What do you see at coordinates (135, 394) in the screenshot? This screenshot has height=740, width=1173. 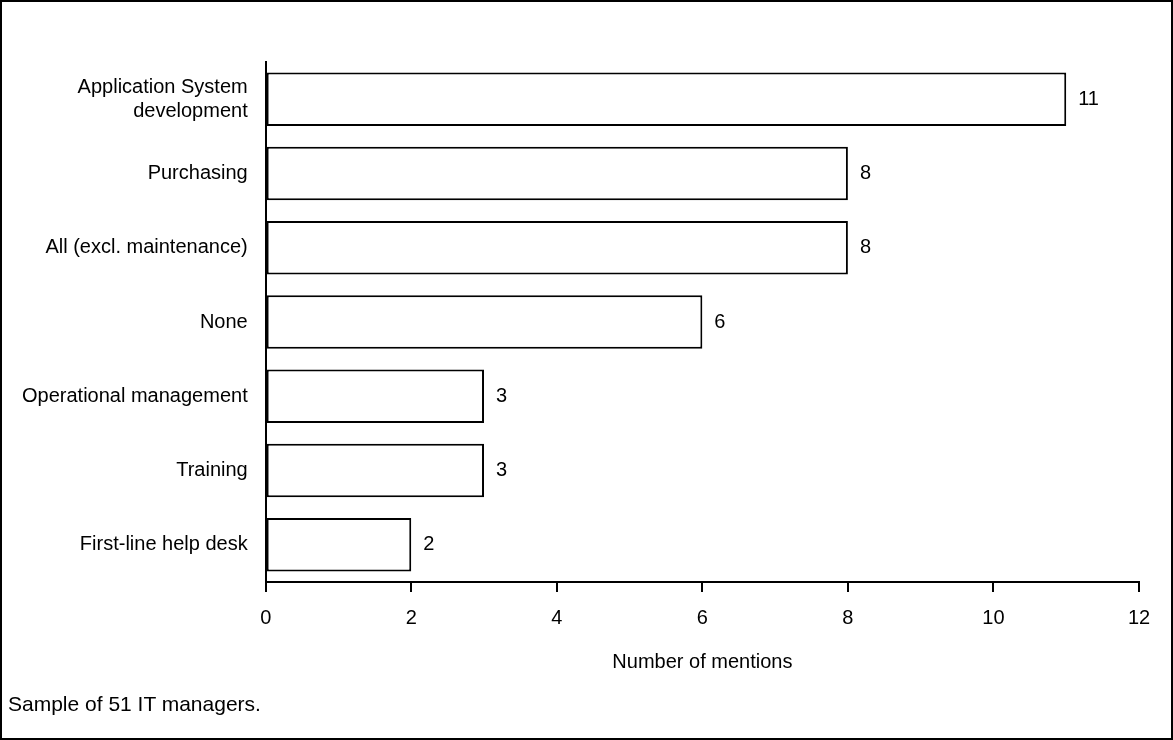 I see `y-tick-label: Operational management` at bounding box center [135, 394].